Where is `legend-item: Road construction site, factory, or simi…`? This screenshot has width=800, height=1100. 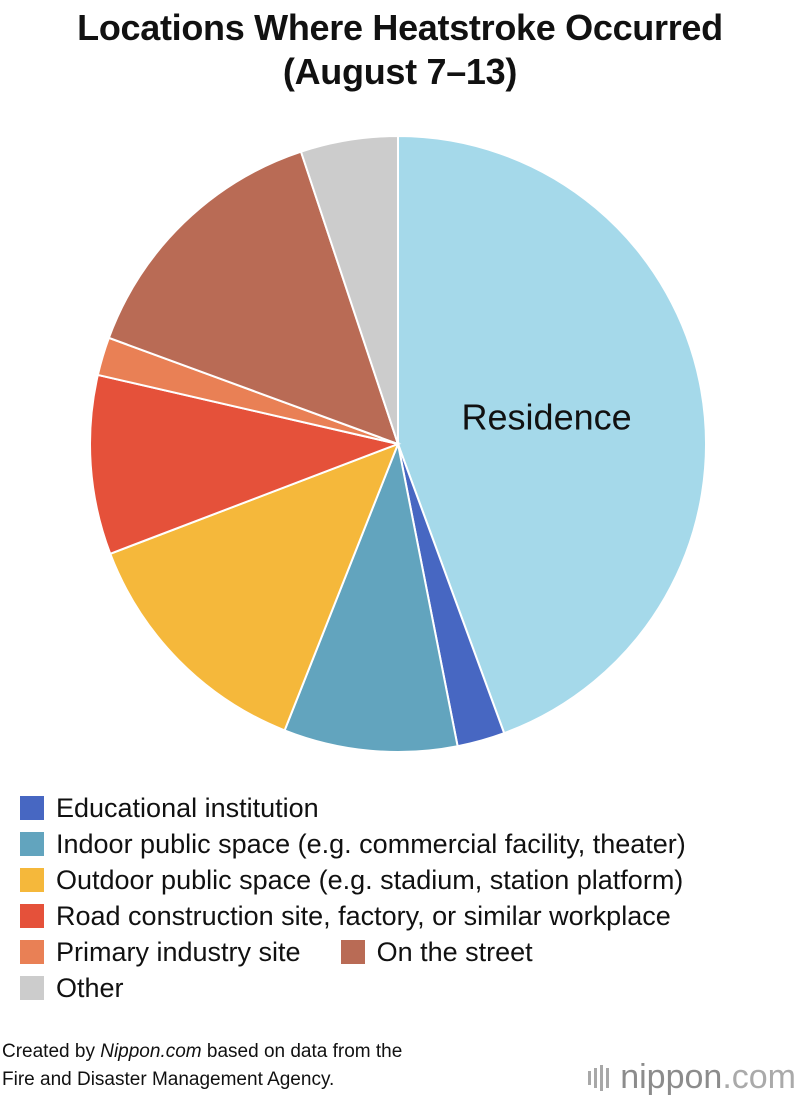
legend-item: Road construction site, factory, or simi… is located at coordinates (345, 916).